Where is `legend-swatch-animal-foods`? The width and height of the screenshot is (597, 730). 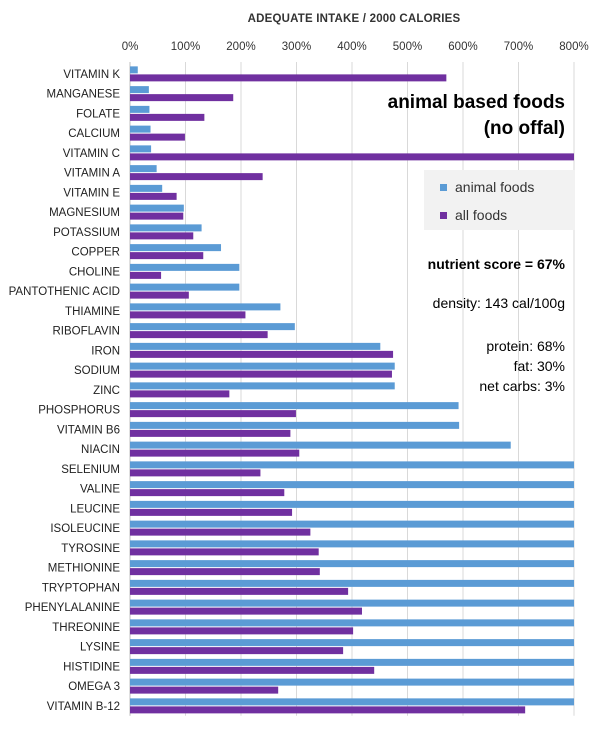
legend-swatch-animal-foods is located at coordinates (443, 187).